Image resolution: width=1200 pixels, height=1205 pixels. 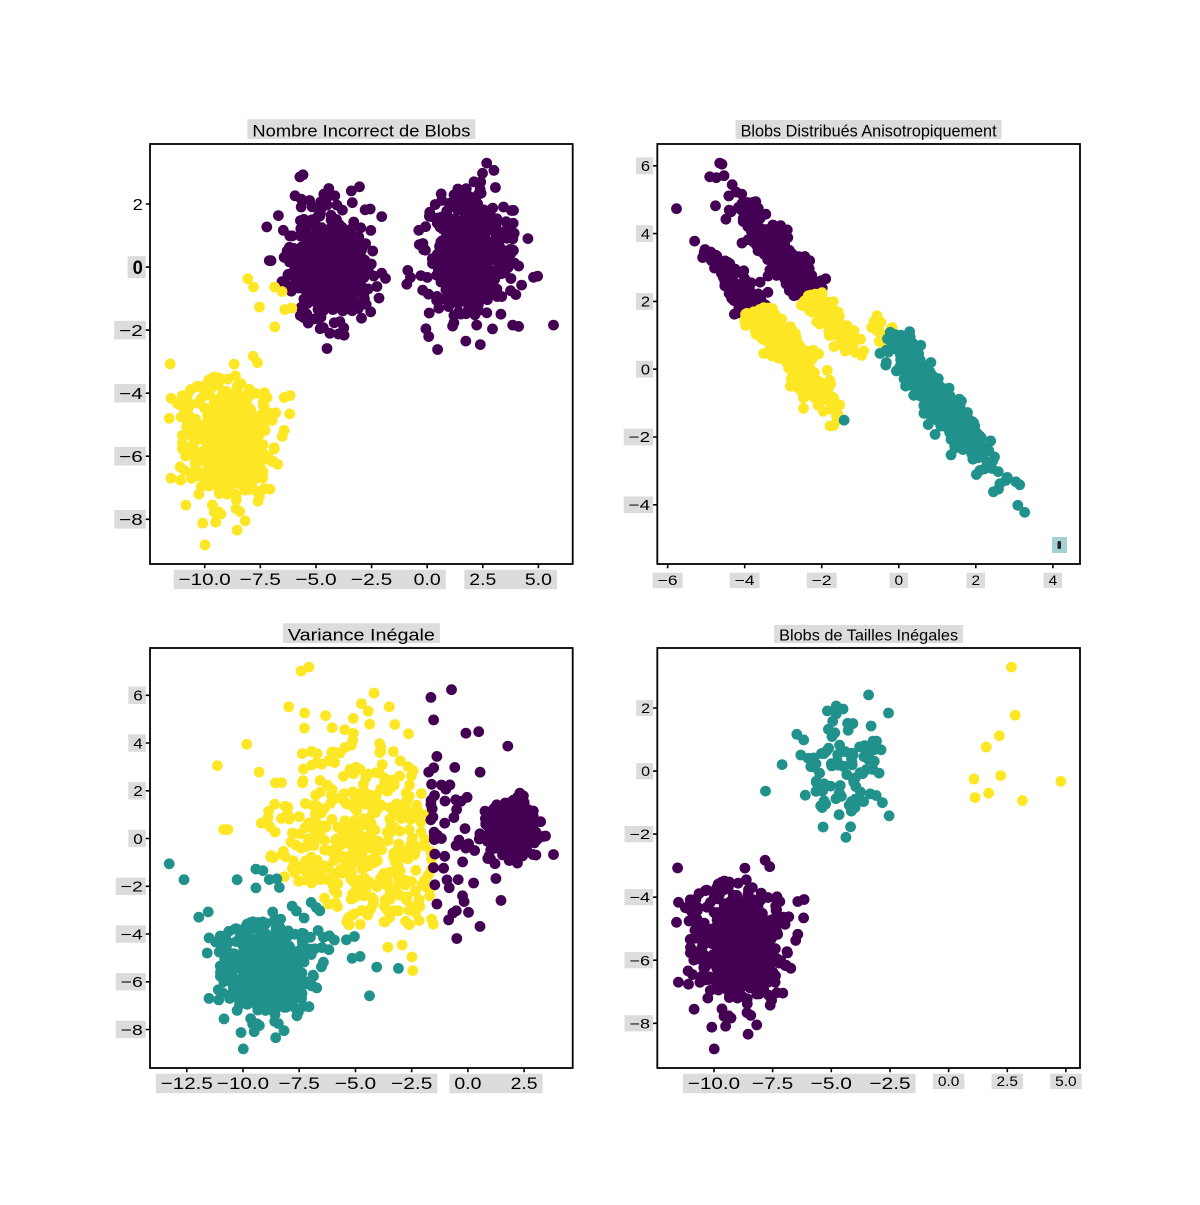 What do you see at coordinates (361, 130) in the screenshot?
I see `svg-text: Nombre Incorrect de Blobs` at bounding box center [361, 130].